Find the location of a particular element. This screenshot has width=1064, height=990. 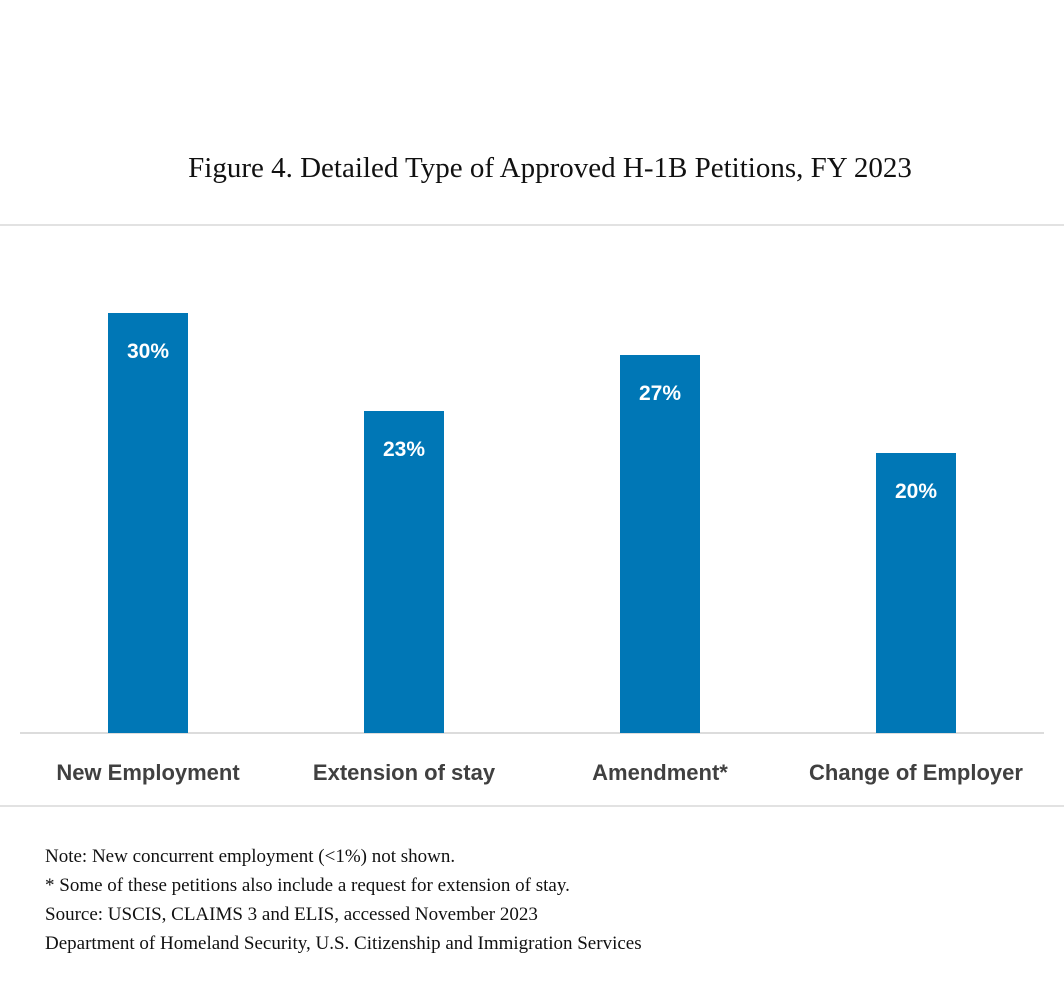

category-label: Change of Employer is located at coordinates (916, 772).